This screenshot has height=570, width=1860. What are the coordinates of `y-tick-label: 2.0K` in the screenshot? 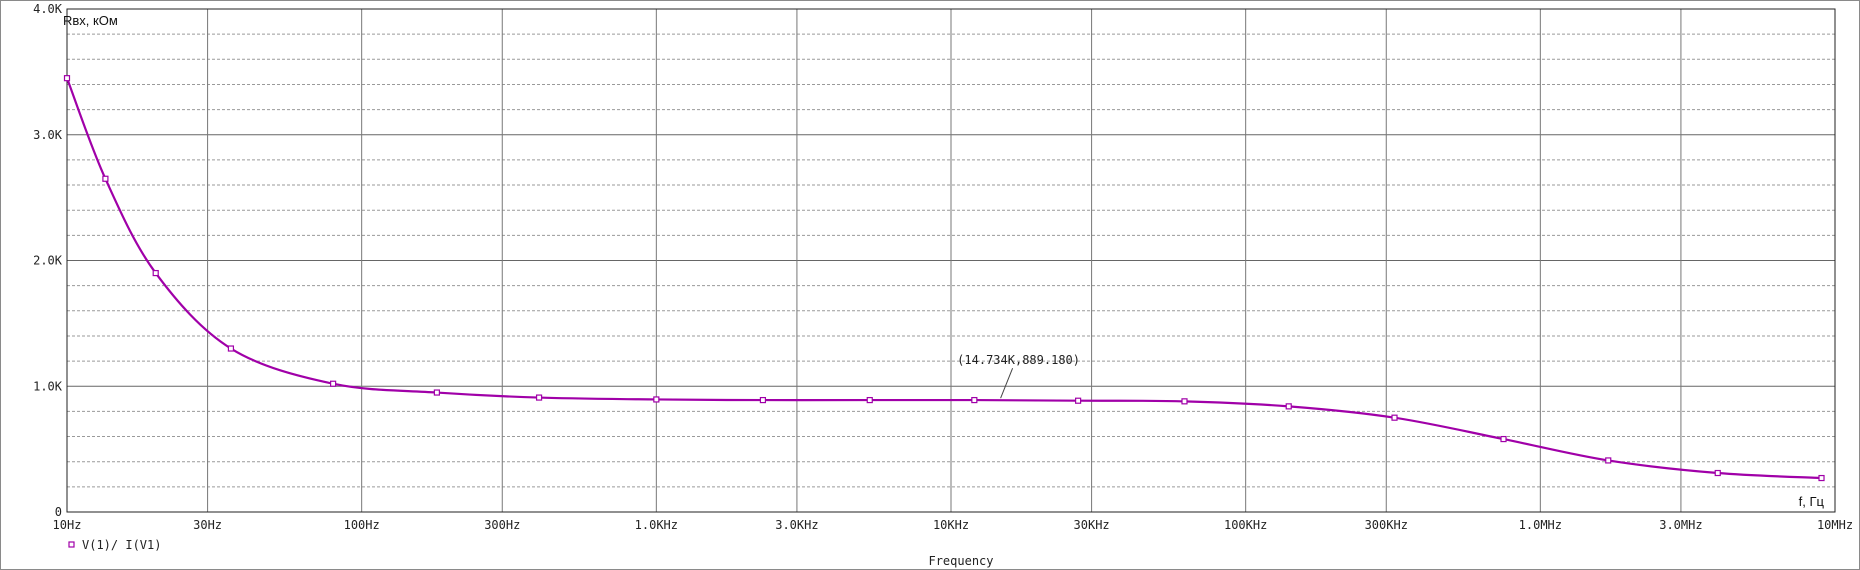 It's located at (48, 261).